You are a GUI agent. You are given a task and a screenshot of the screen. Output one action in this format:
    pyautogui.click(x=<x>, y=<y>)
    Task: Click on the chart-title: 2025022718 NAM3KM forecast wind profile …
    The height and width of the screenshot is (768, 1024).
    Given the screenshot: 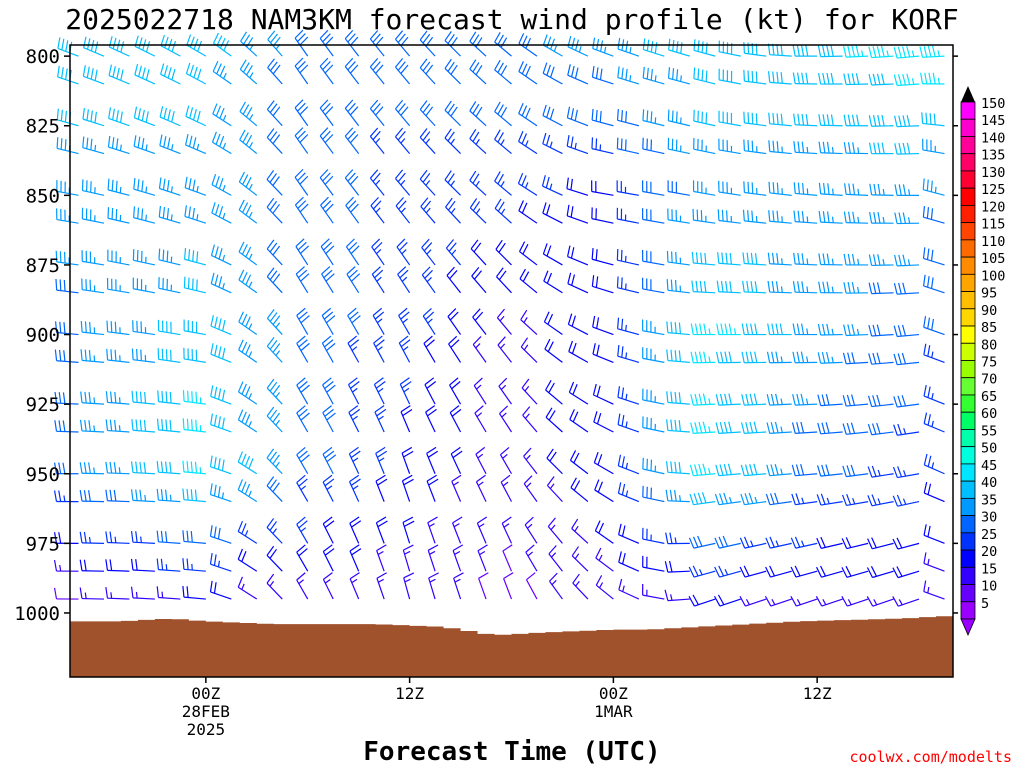 What is the action you would take?
    pyautogui.click(x=511, y=19)
    